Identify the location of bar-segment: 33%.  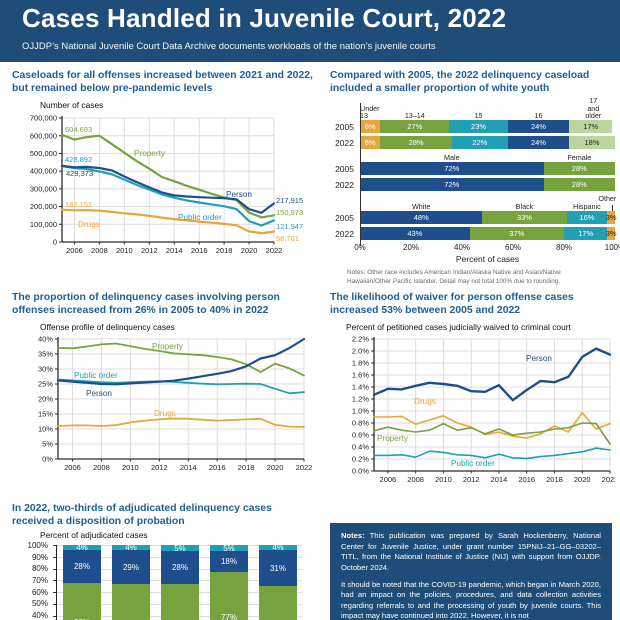
(524, 218).